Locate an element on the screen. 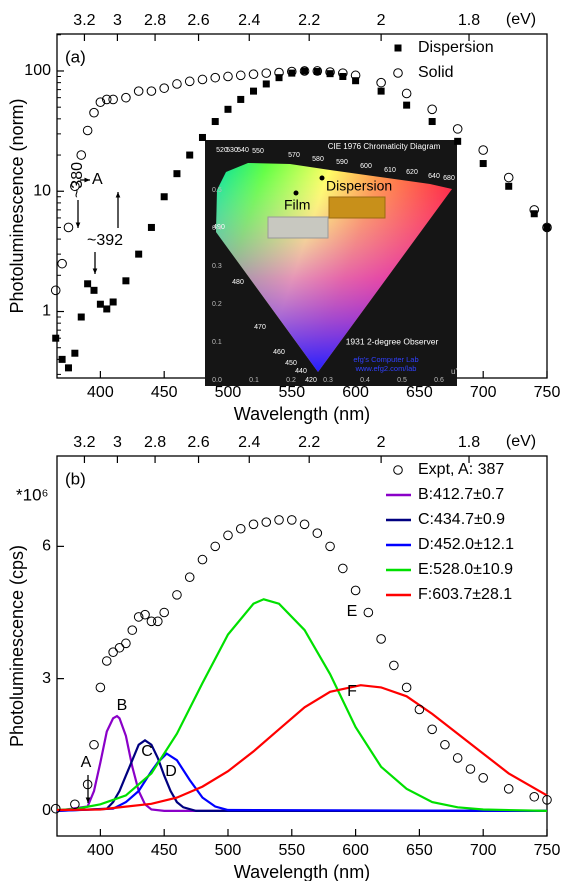 Image resolution: width=565 pixels, height=881 pixels. x-tick-label: 550 is located at coordinates (291, 850).